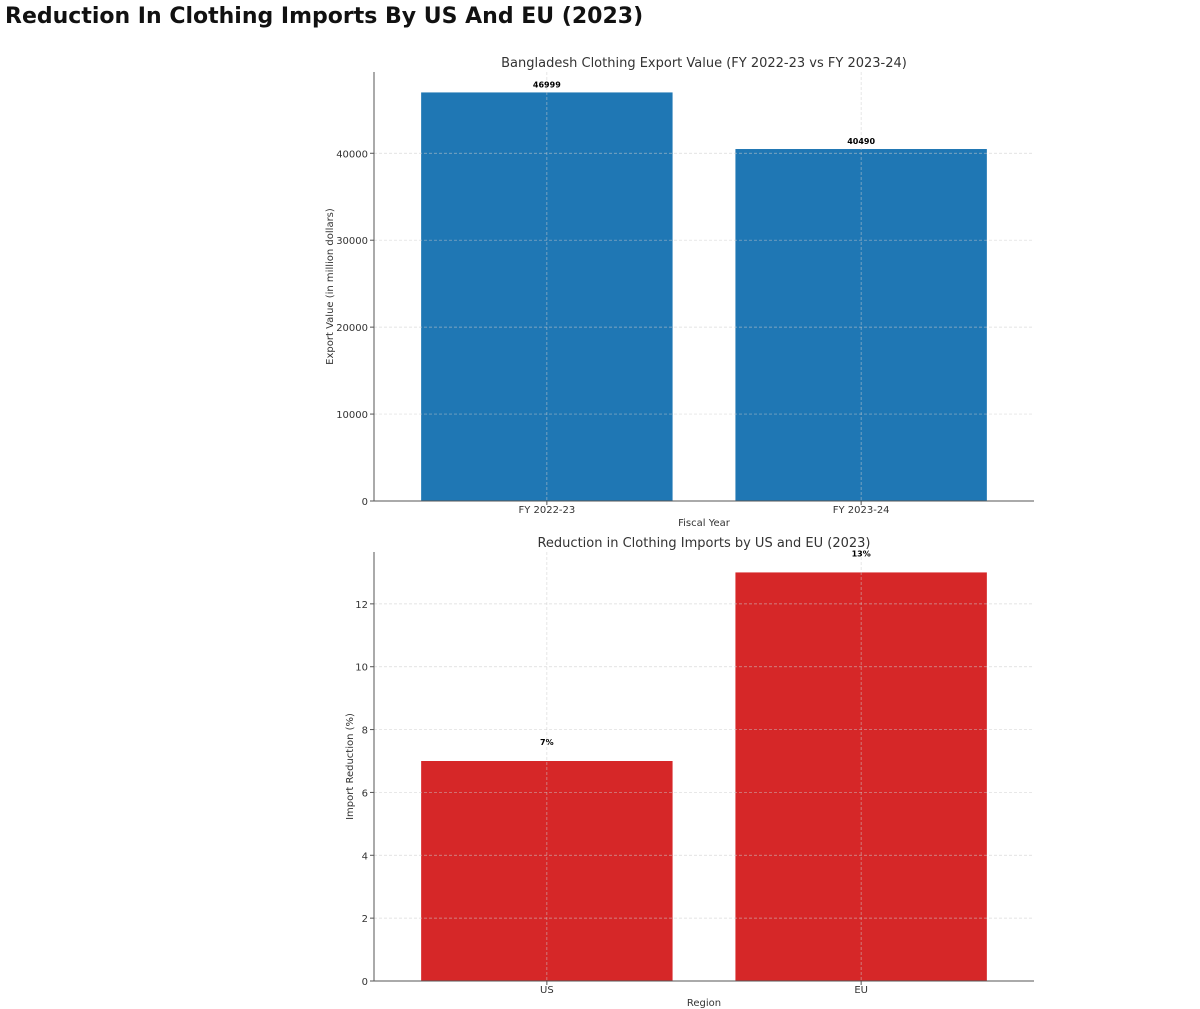 This screenshot has height=1009, width=1200. Describe the element at coordinates (361, 668) in the screenshot. I see `y-tick-label: 10` at that location.